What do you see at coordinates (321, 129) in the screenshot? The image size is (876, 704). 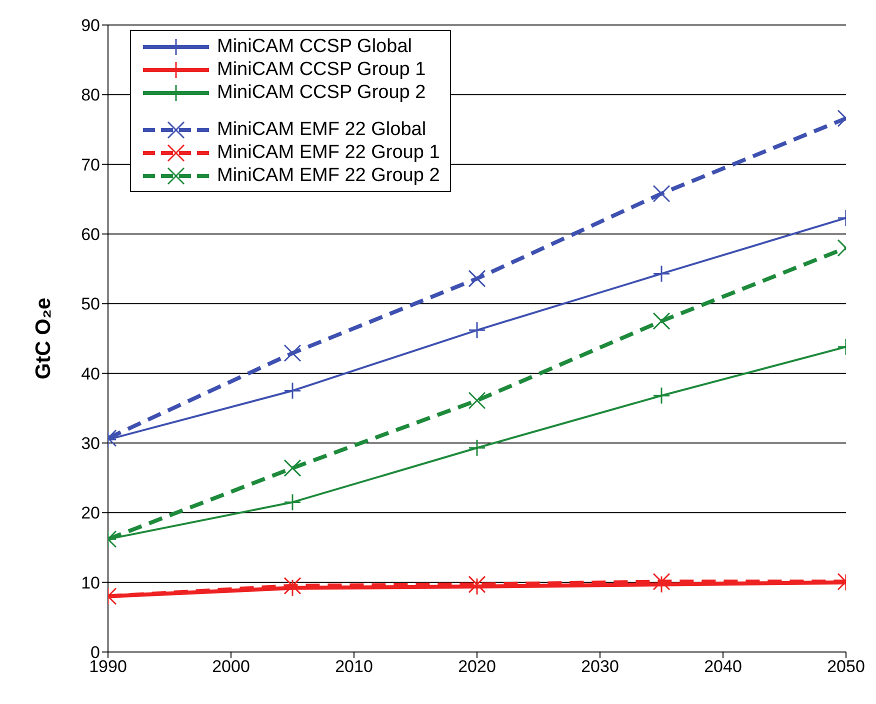 I see `legend-label: MiniCAM EMF 22 Global` at bounding box center [321, 129].